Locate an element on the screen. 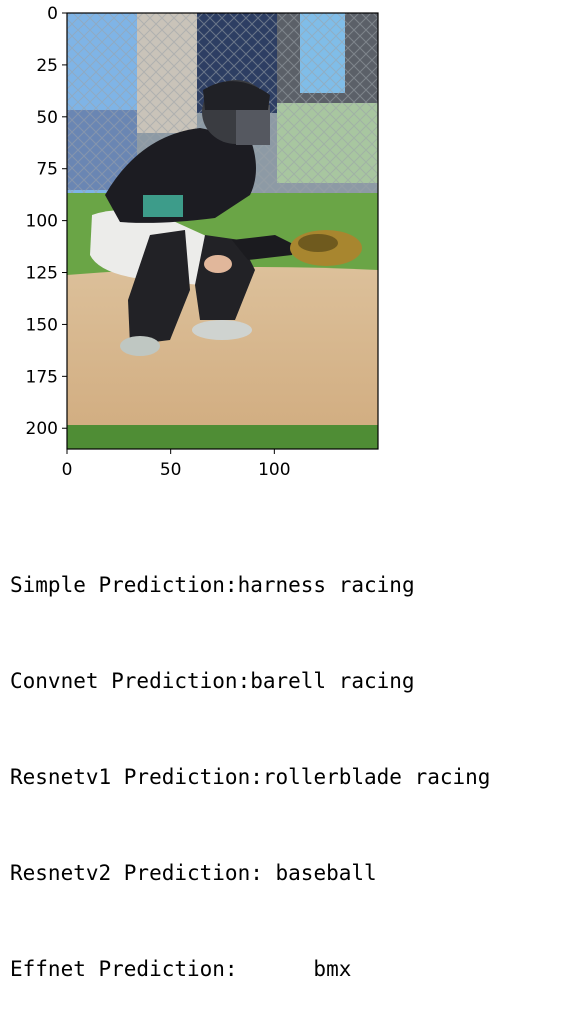  y-tick-label: 25 is located at coordinates (47, 66).